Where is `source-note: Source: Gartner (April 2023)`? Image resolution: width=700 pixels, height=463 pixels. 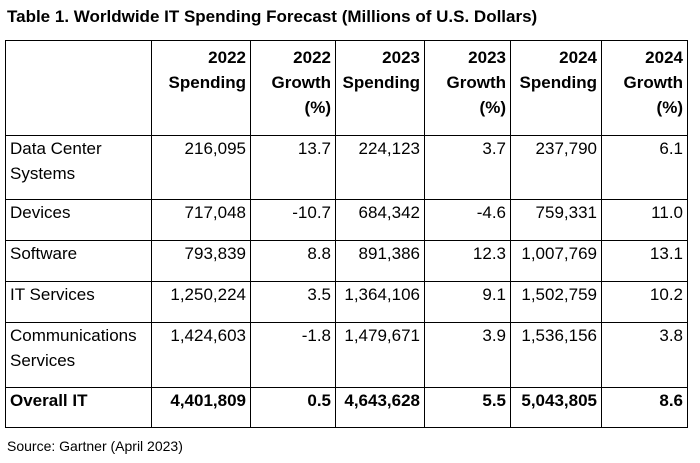
source-note: Source: Gartner (April 2023) is located at coordinates (95, 446).